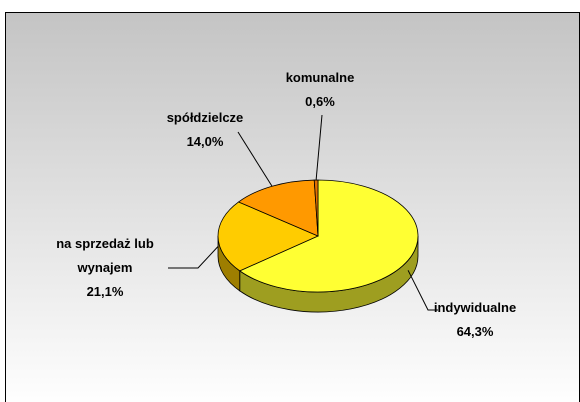 This screenshot has width=580, height=402. I want to click on category-label: na sprzedaż lub wynajem, so click(105, 255).